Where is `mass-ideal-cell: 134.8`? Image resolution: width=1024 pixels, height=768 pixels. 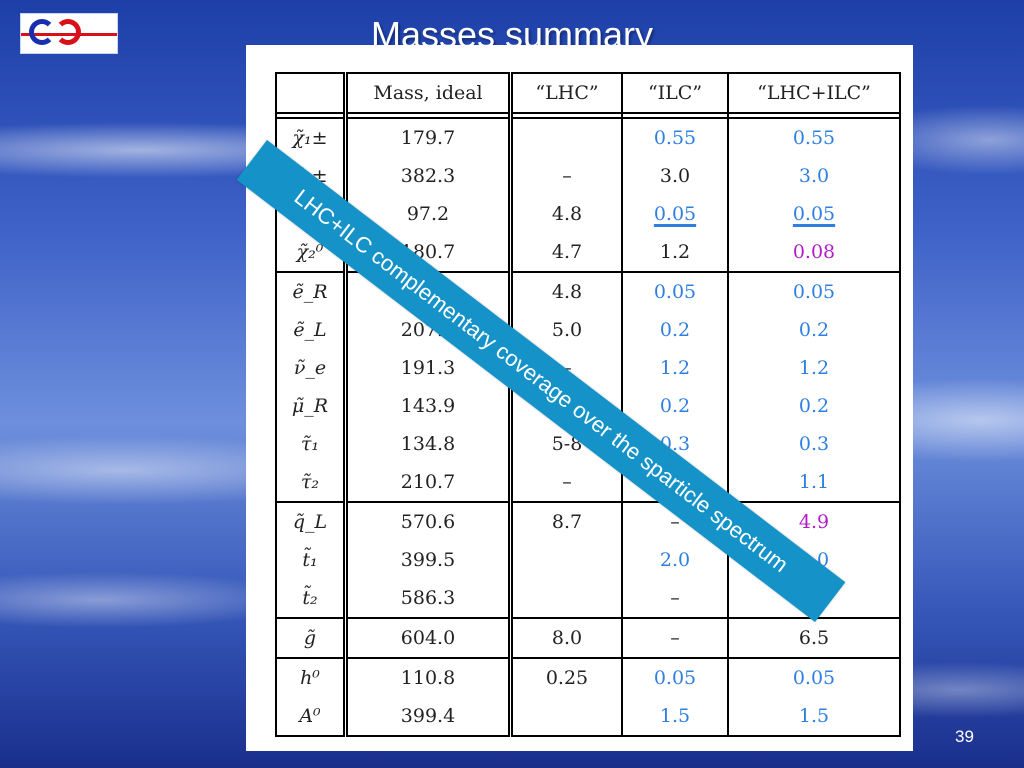 mass-ideal-cell: 134.8 is located at coordinates (429, 444).